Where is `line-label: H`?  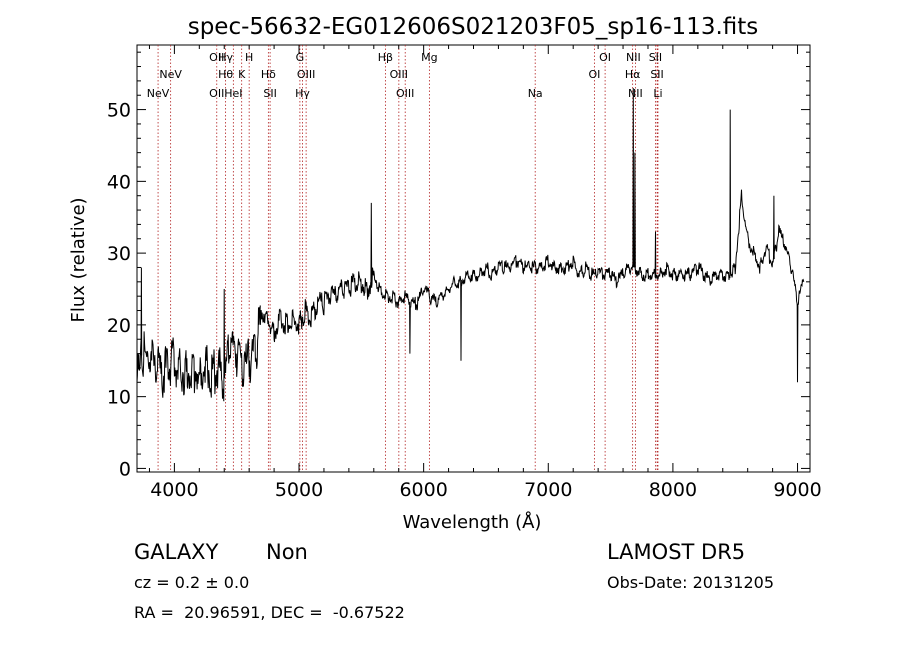
line-label: H is located at coordinates (249, 57).